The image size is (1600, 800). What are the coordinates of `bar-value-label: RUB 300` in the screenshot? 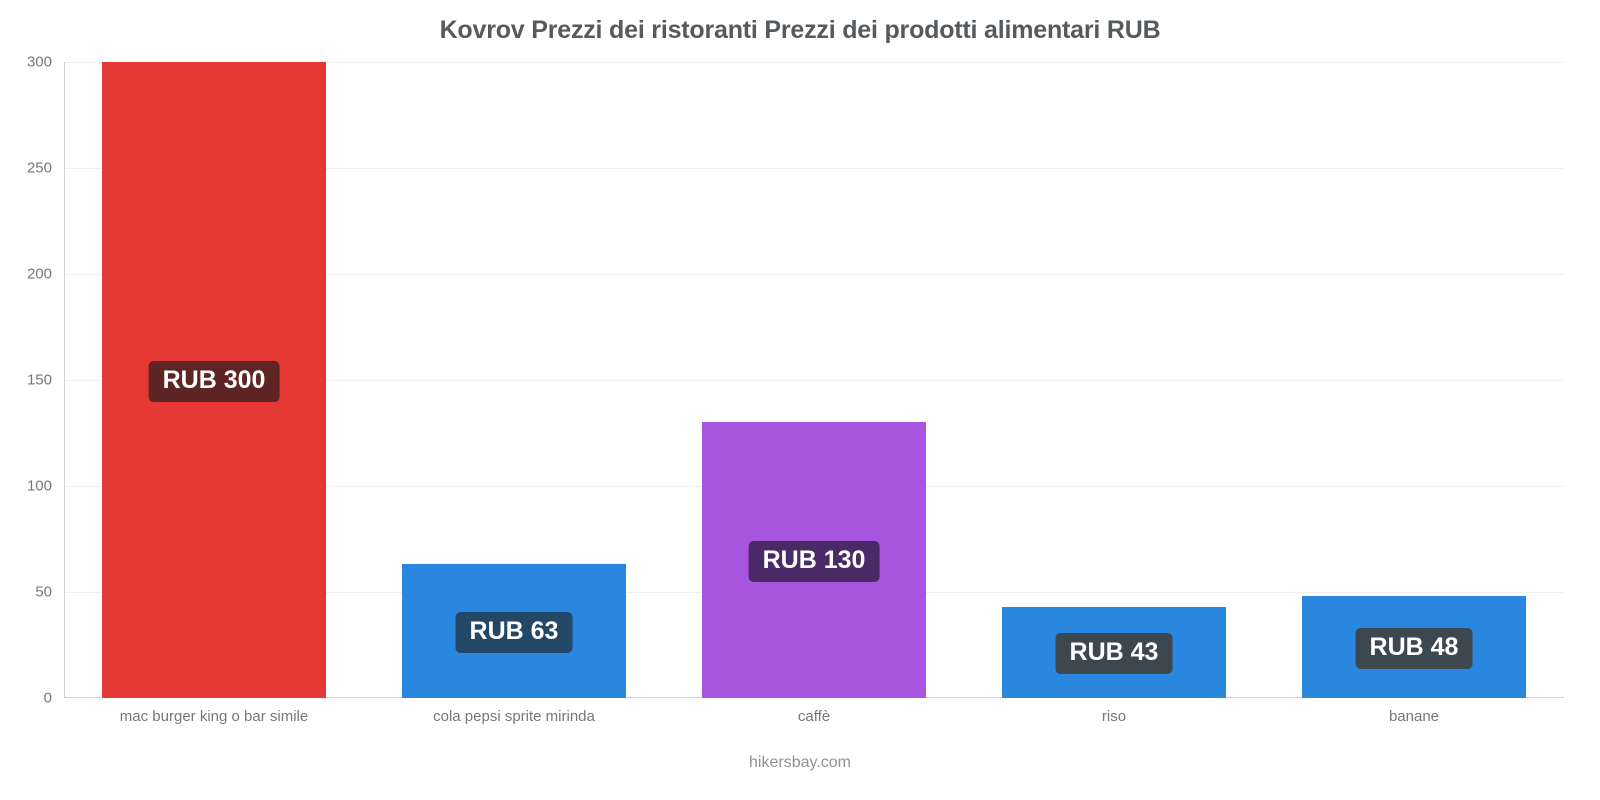 It's located at (214, 381).